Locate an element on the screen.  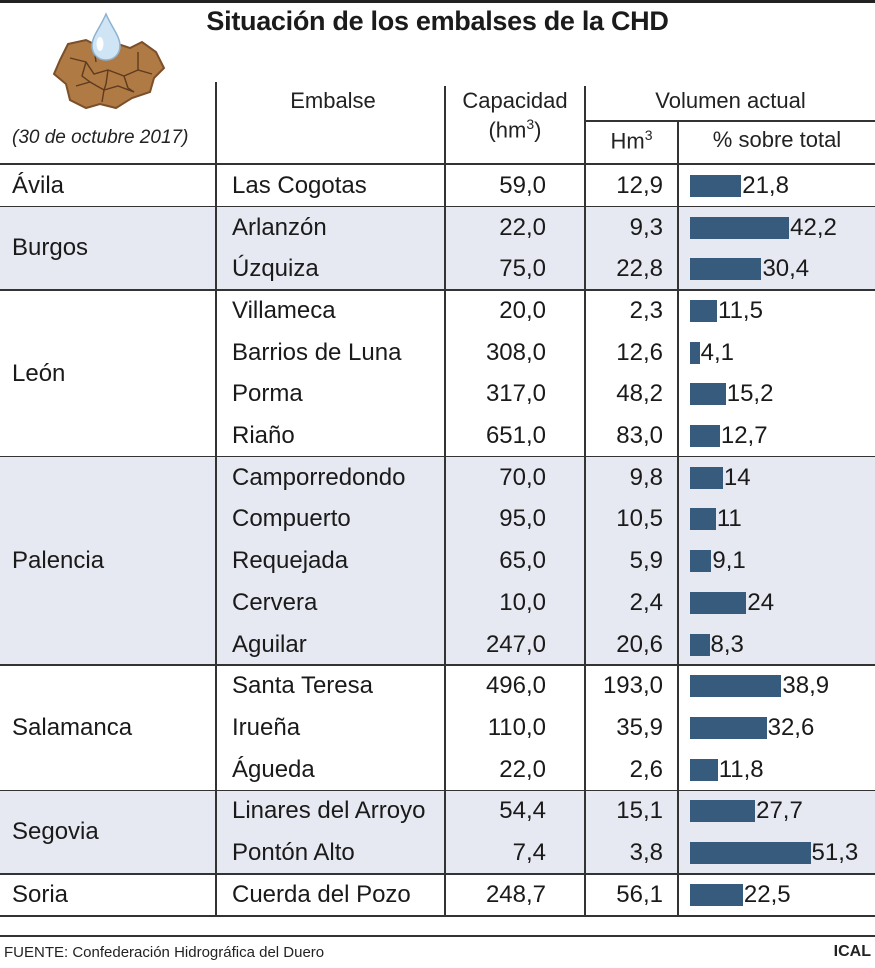
volume-value: 35,9 is located at coordinates (639, 727).